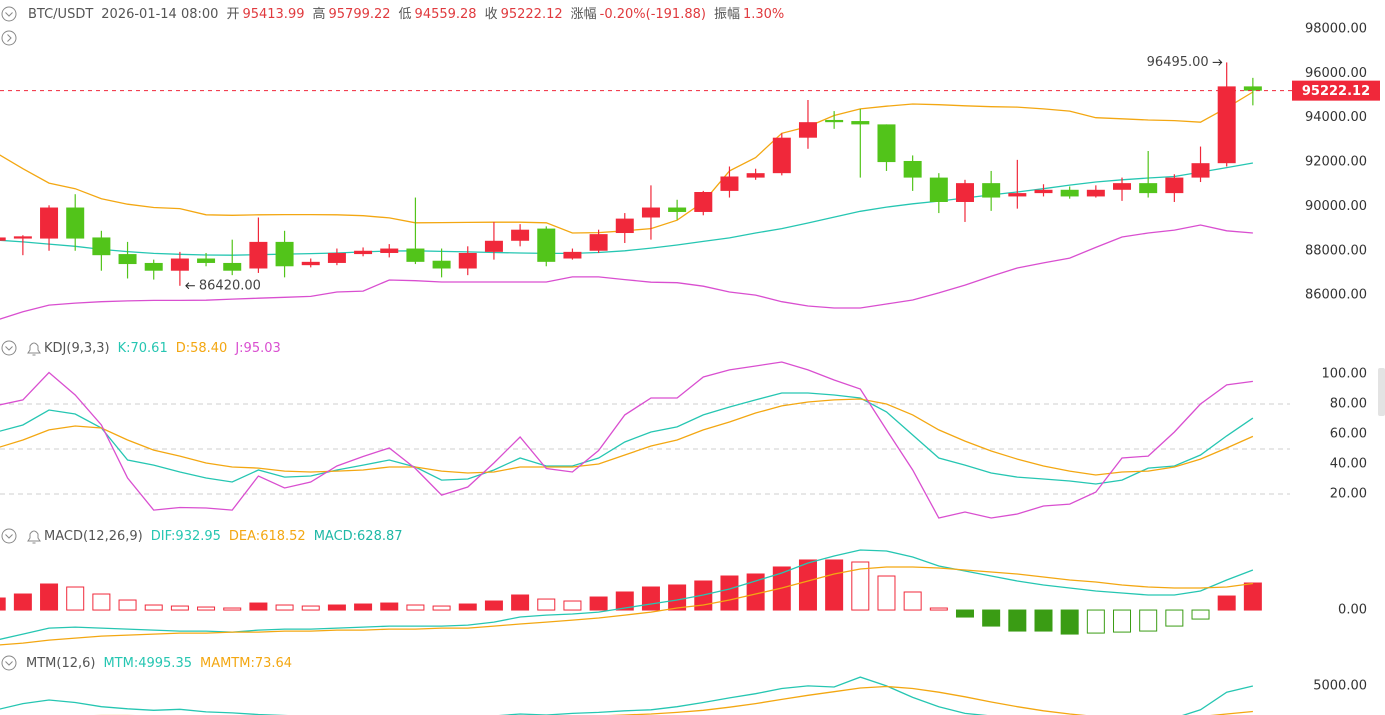  What do you see at coordinates (1381, 392) in the screenshot?
I see `scroll-handle` at bounding box center [1381, 392].